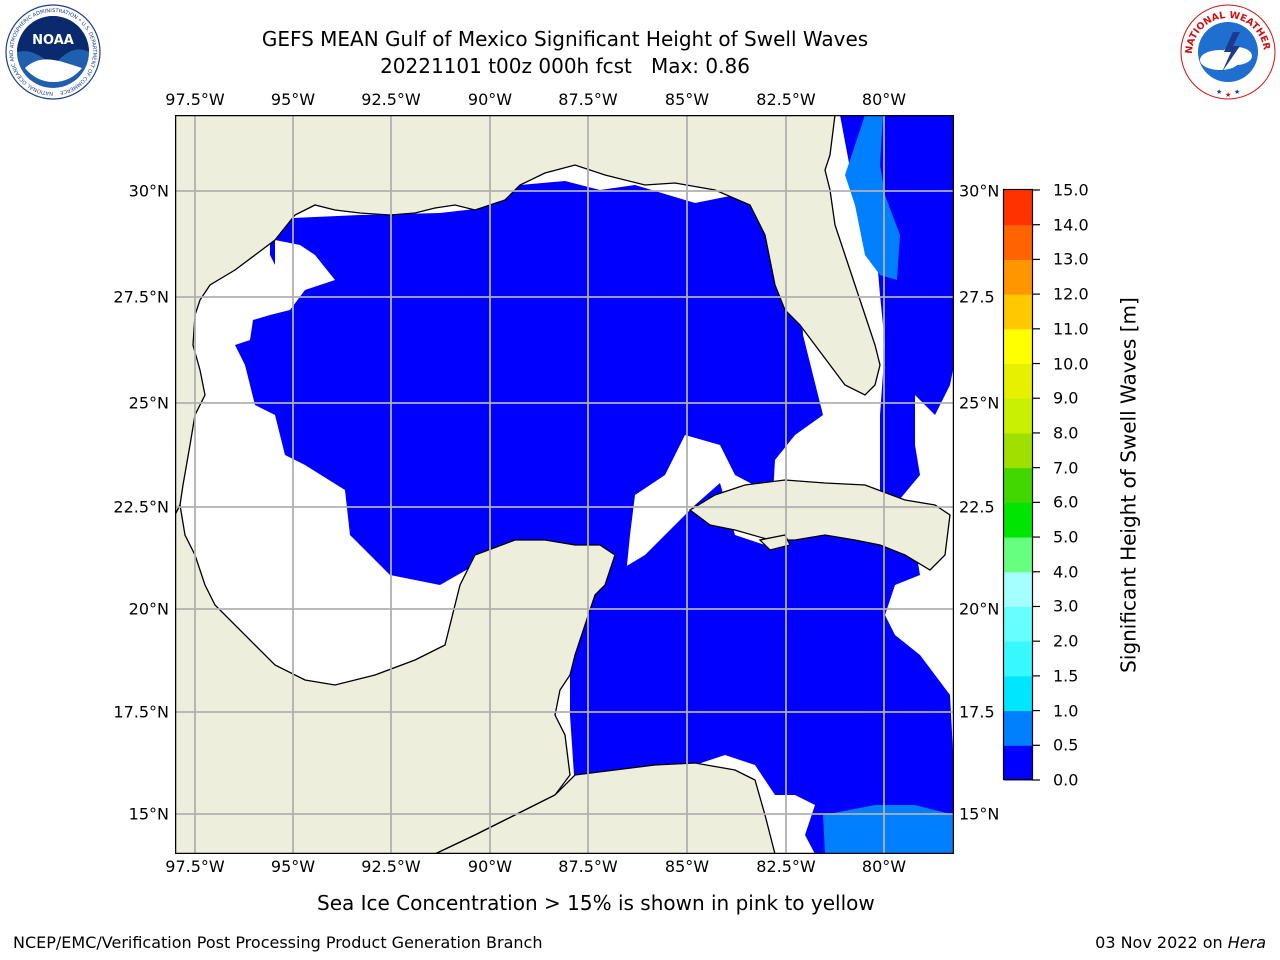 The width and height of the screenshot is (1280, 960). What do you see at coordinates (588, 866) in the screenshot?
I see `lon-label-bottom: 87.5°W` at bounding box center [588, 866].